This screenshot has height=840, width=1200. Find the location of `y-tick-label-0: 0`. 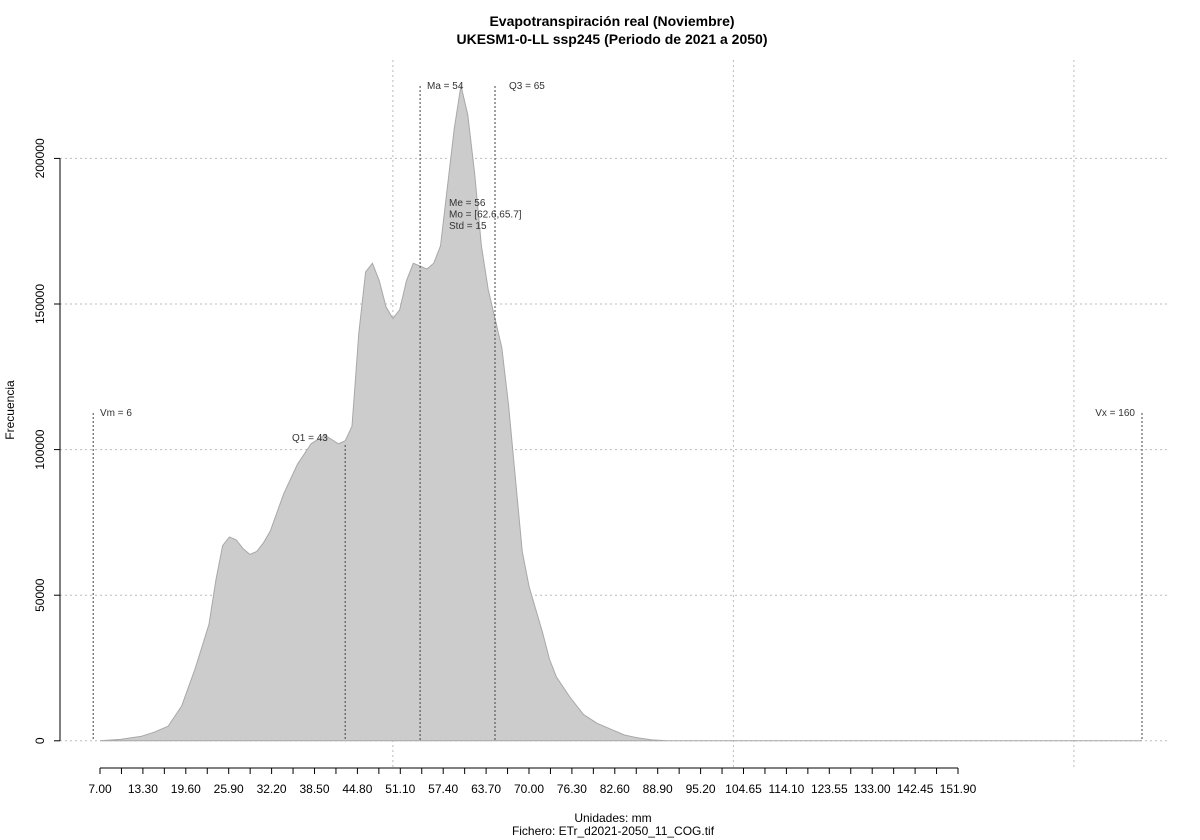

y-tick-label-0: 0 is located at coordinates (40, 740).